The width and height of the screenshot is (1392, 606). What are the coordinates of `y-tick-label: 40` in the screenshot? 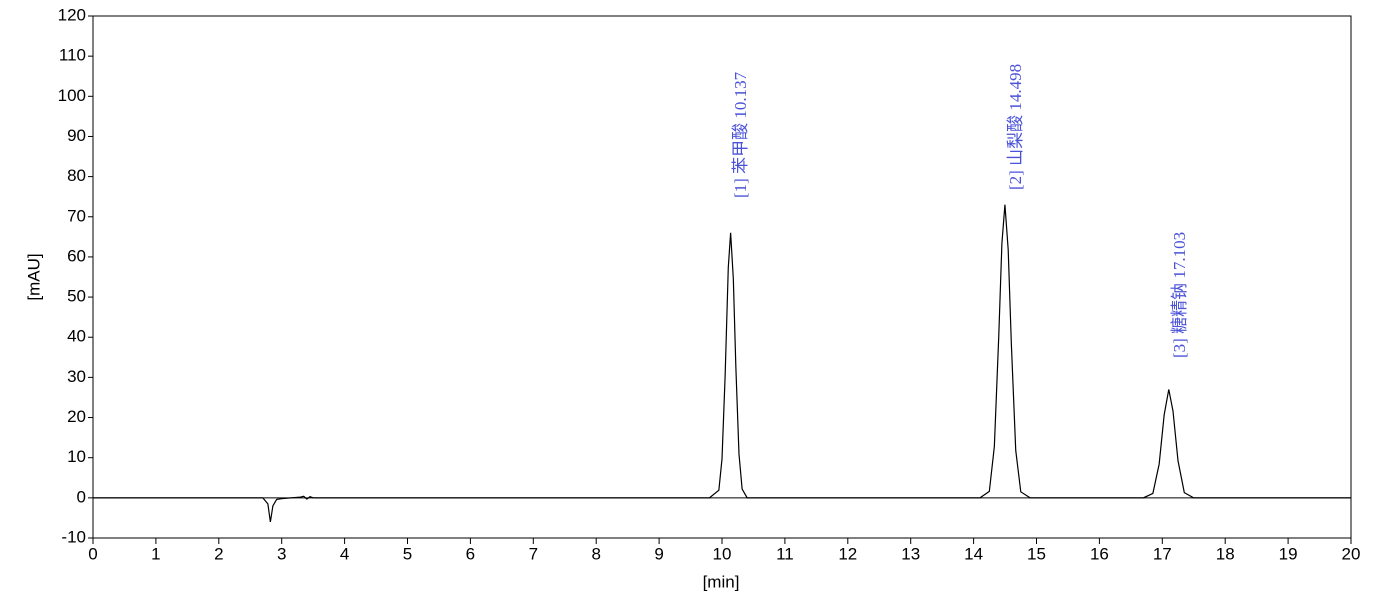 It's located at (76, 336).